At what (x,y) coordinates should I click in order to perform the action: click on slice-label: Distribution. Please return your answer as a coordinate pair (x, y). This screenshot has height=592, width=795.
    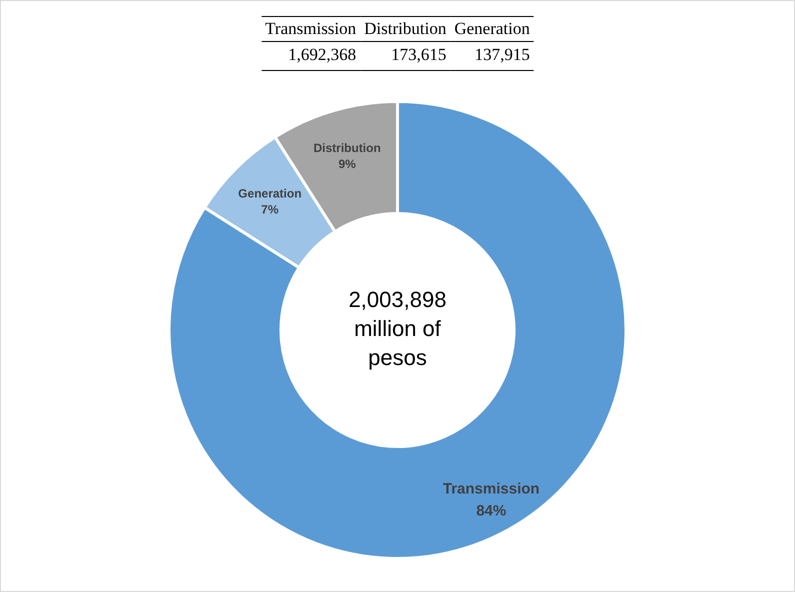
    Looking at the image, I should click on (347, 147).